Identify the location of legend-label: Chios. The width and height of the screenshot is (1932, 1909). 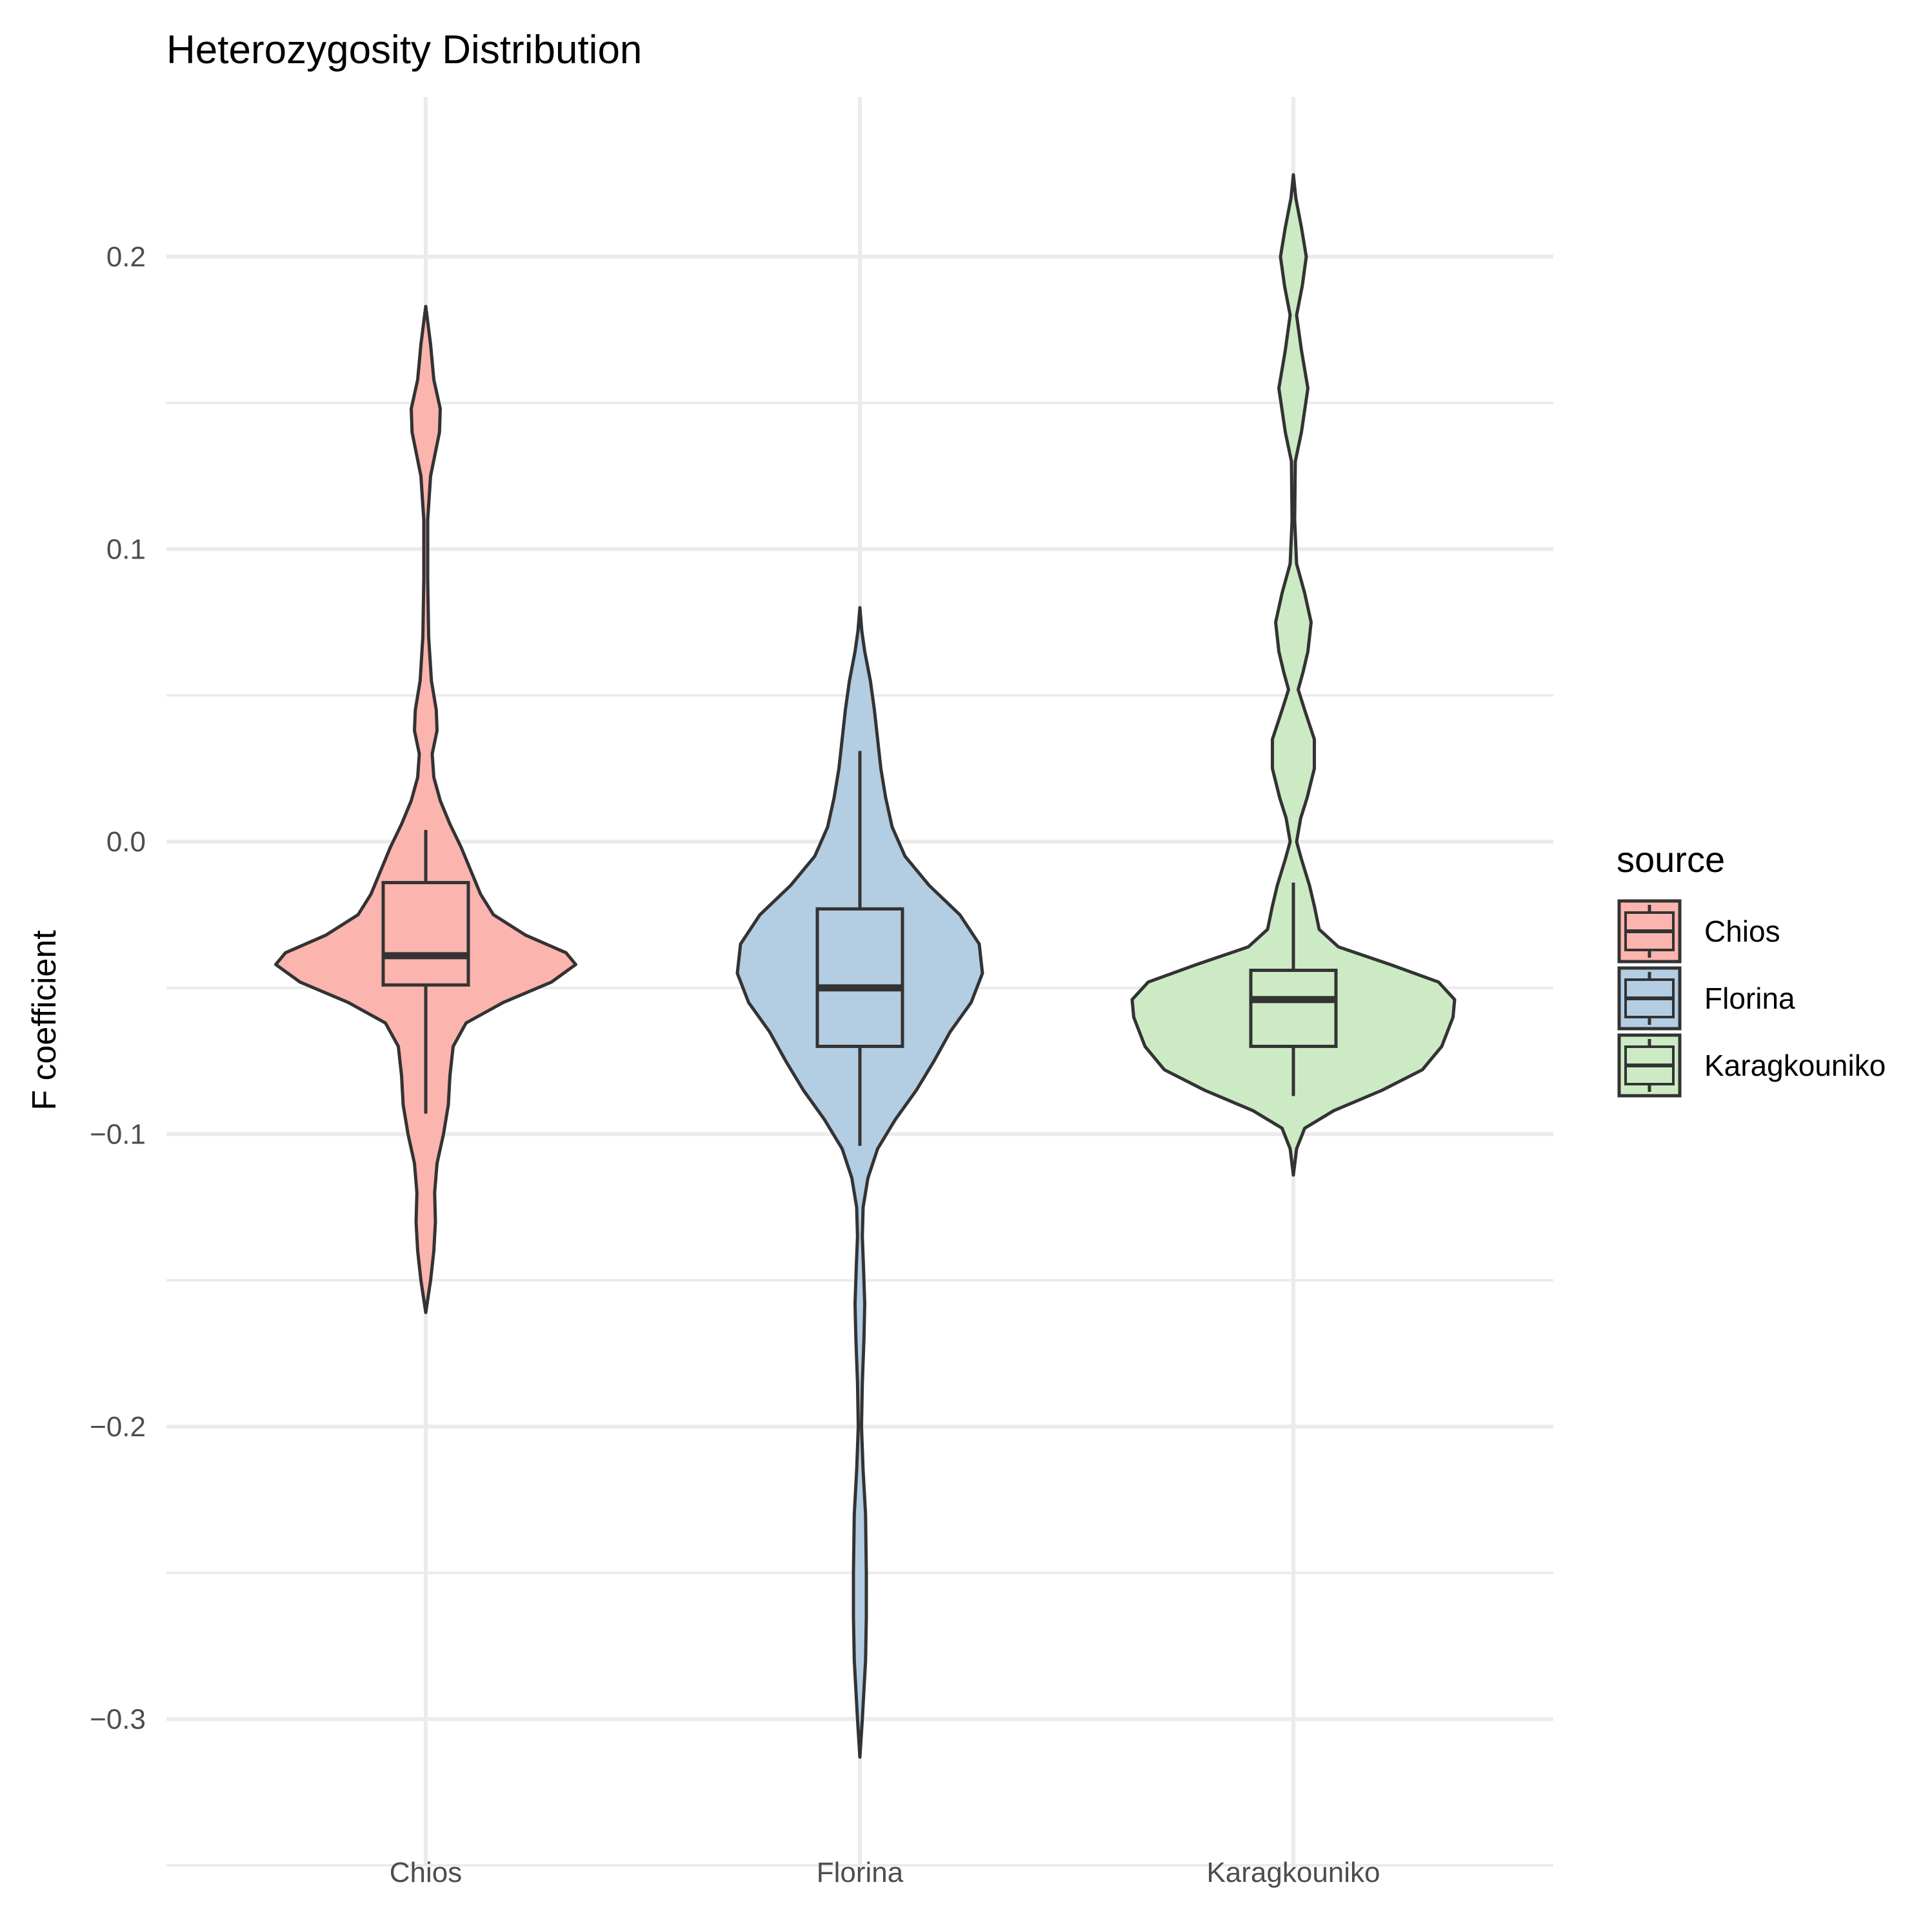
(1742, 931).